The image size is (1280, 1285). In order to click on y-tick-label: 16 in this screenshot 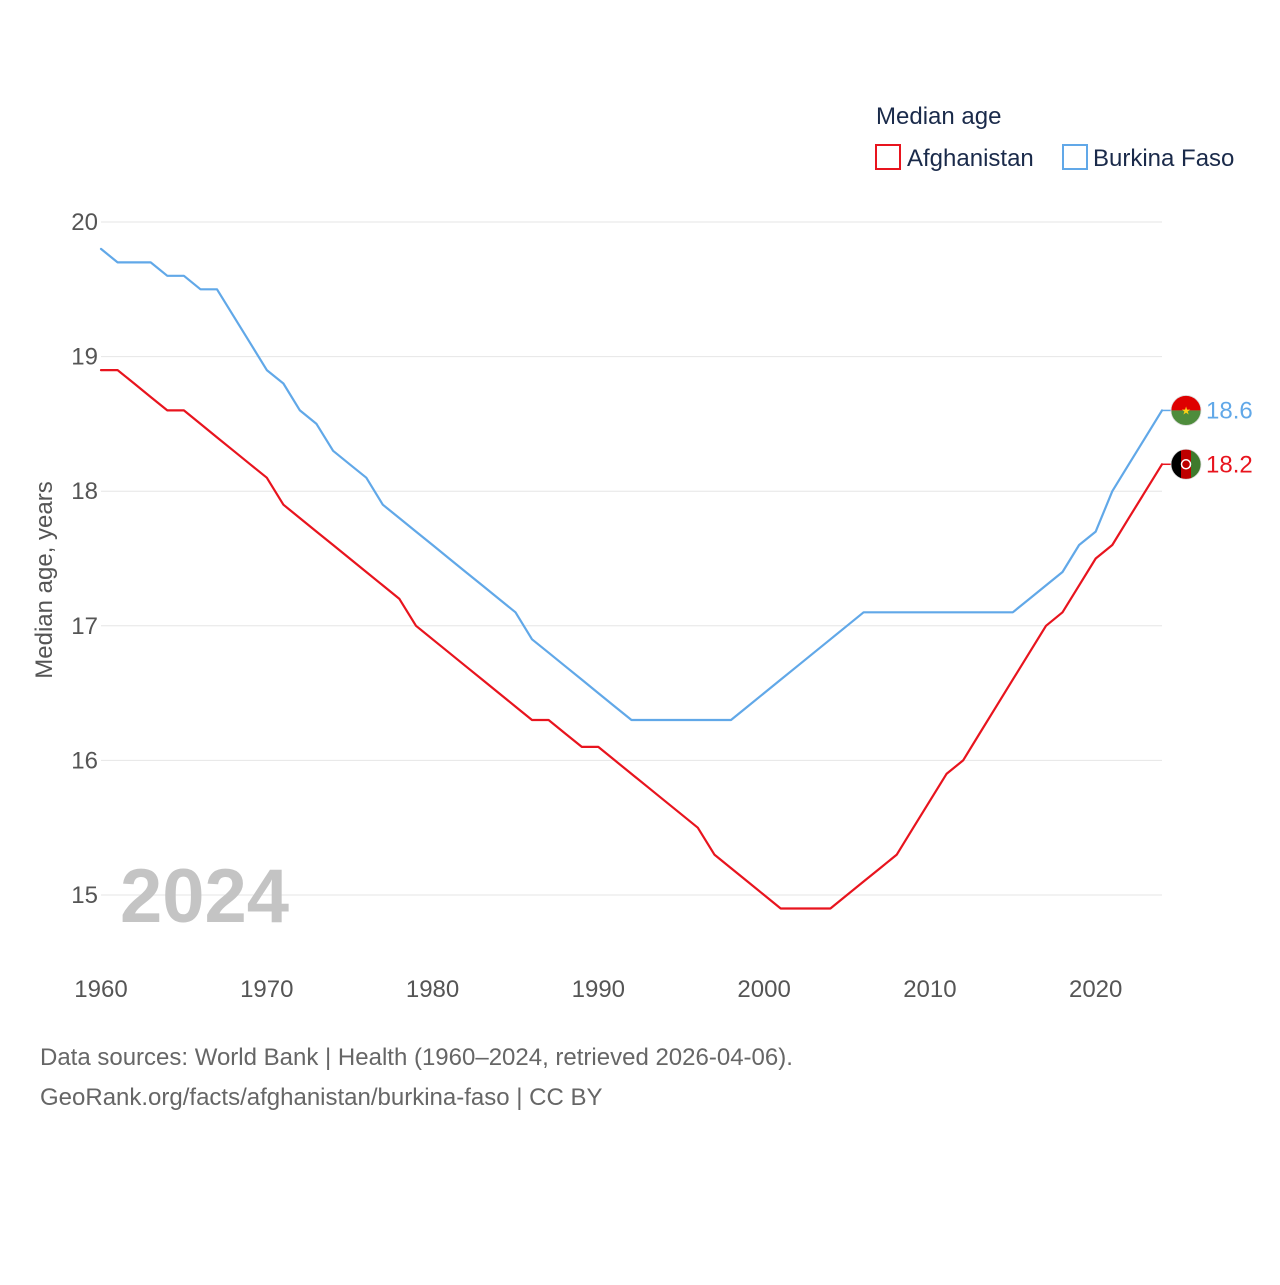, I will do `click(84, 760)`.